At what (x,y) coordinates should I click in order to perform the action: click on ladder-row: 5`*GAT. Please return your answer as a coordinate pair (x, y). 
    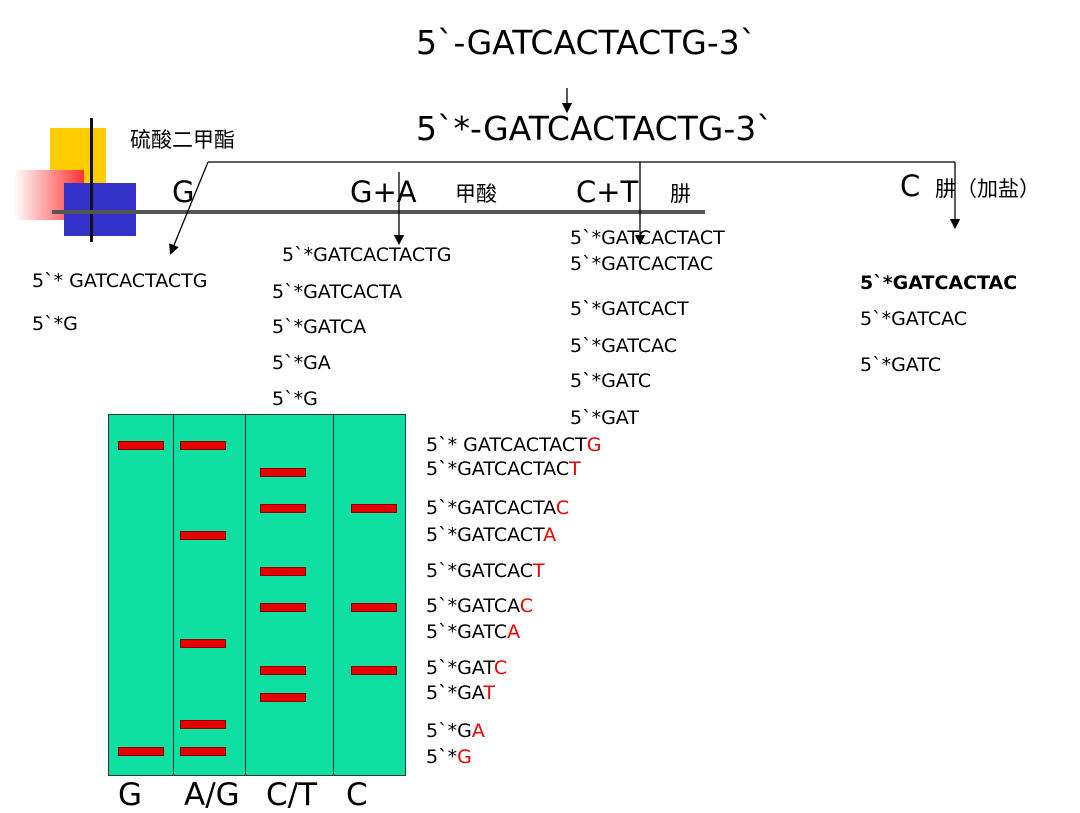
    Looking at the image, I should click on (460, 693).